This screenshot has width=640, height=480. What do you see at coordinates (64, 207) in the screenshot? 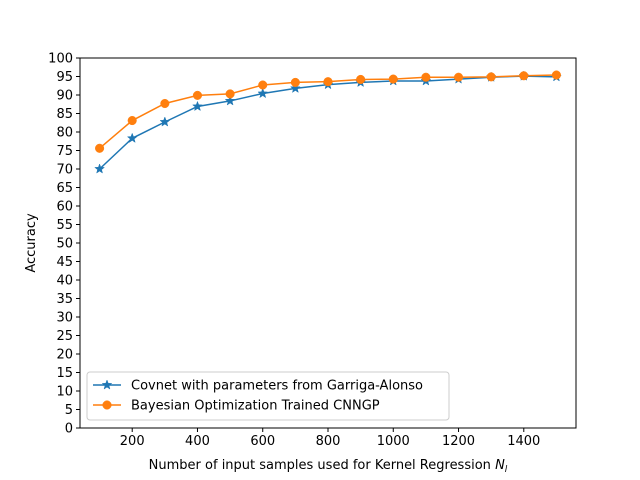
I see `y-tick-label: 60` at bounding box center [64, 207].